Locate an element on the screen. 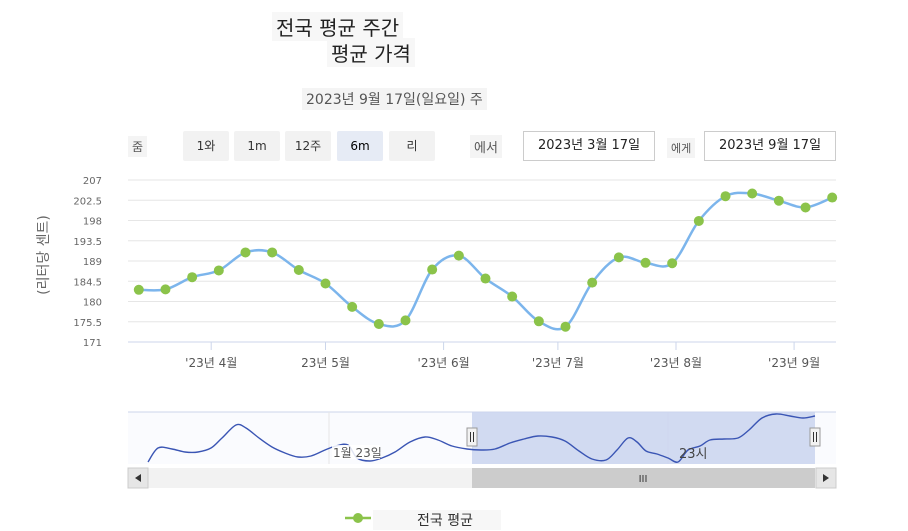  navigator-handle-left is located at coordinates (472, 437).